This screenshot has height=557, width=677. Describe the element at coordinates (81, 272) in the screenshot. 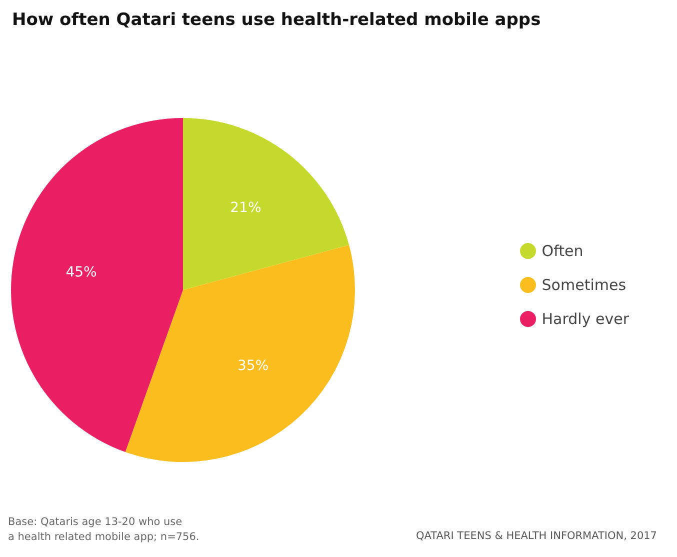

I see `data-label: 45%` at that location.